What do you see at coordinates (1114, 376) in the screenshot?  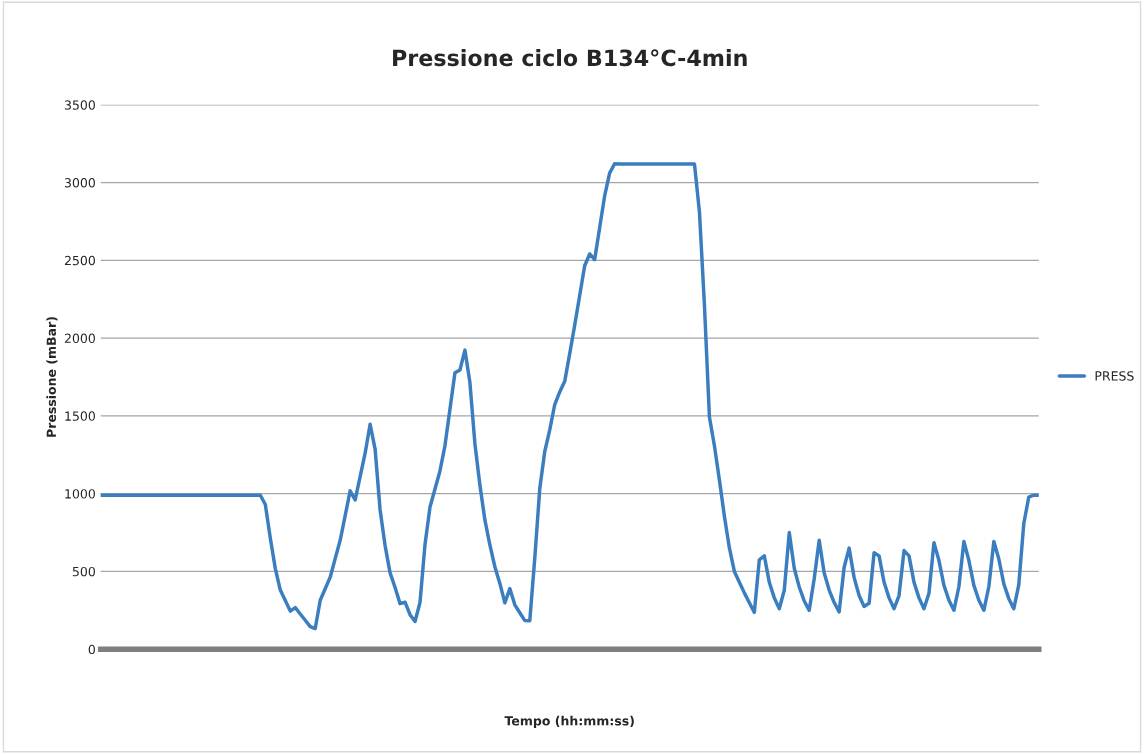 I see `legend-label: PRESS` at bounding box center [1114, 376].